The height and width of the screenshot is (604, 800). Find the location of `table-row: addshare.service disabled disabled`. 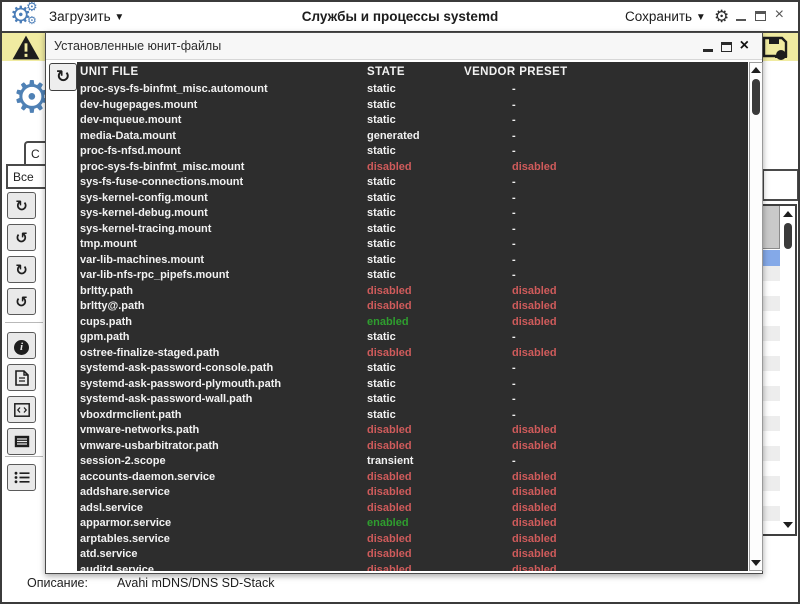

table-row: addshare.service disabled disabled is located at coordinates (412, 493).